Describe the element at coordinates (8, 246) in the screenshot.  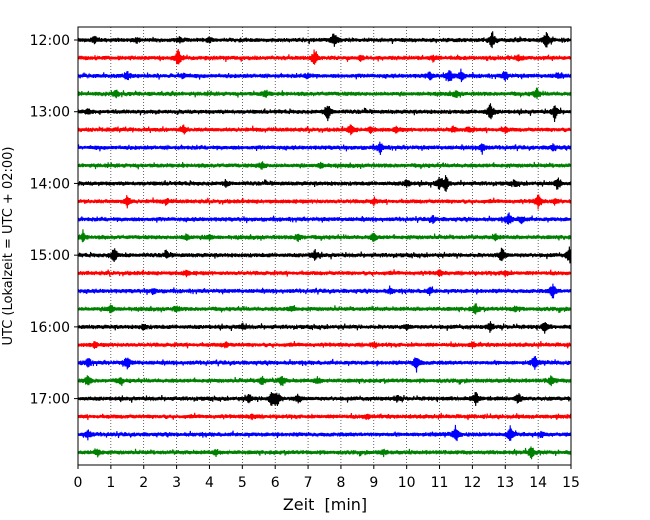
I see `y-axis-label: UTC (Lokalzeit = UTC + 02:00)` at that location.